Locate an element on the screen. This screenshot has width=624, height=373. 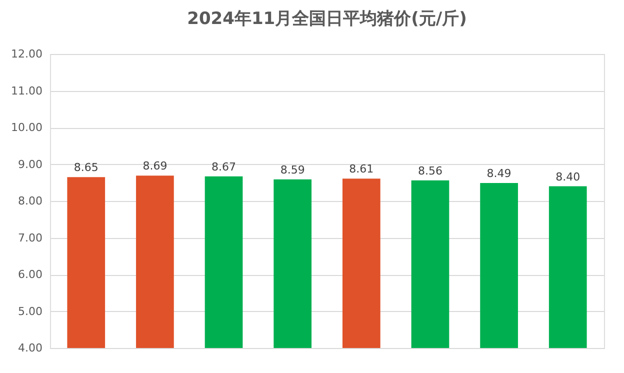
y-tick-label: 7.00 is located at coordinates (30, 237).